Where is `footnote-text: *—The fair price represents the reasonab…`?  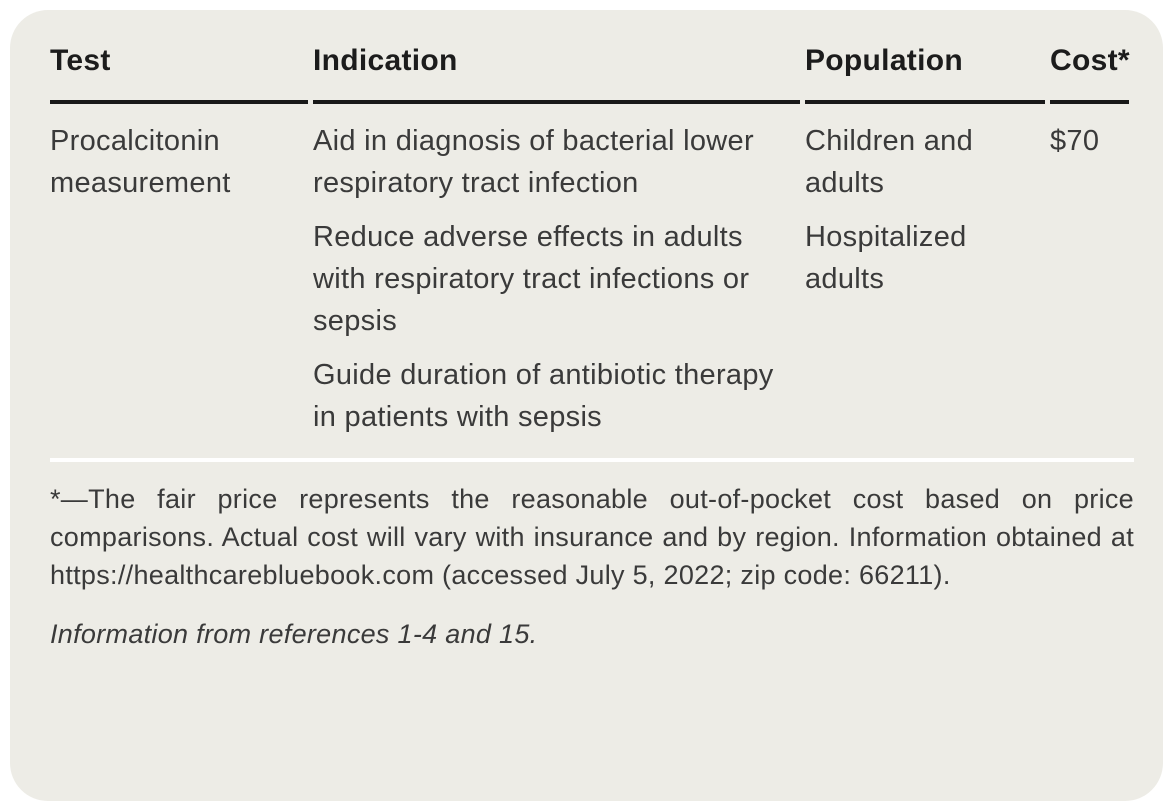
footnote-text: *—The fair price represents the reasonab… is located at coordinates (592, 537).